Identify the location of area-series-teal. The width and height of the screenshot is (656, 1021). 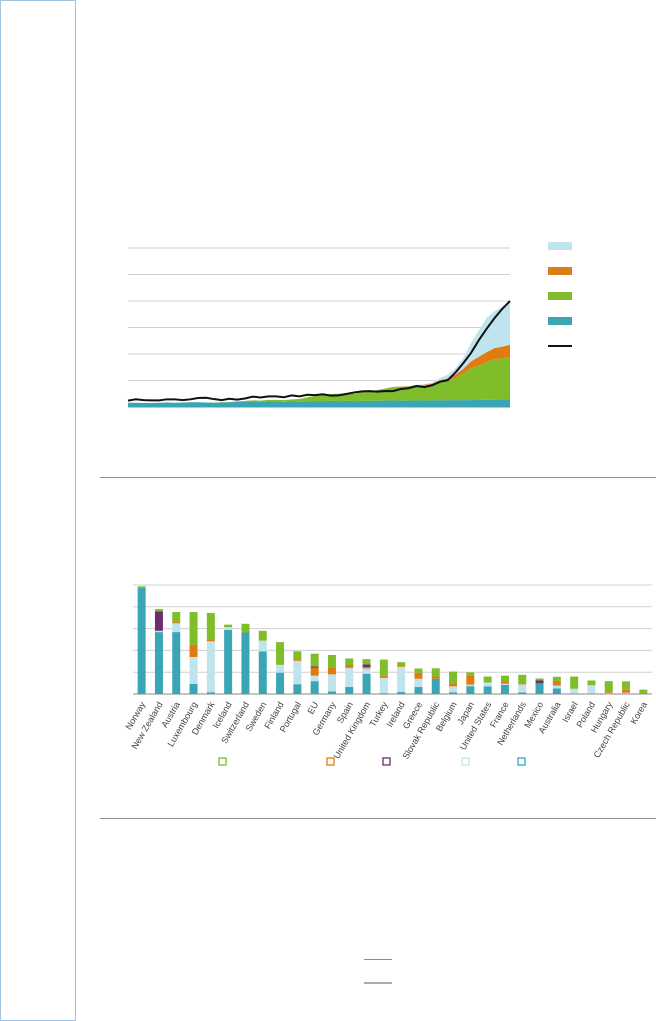
(319, 403).